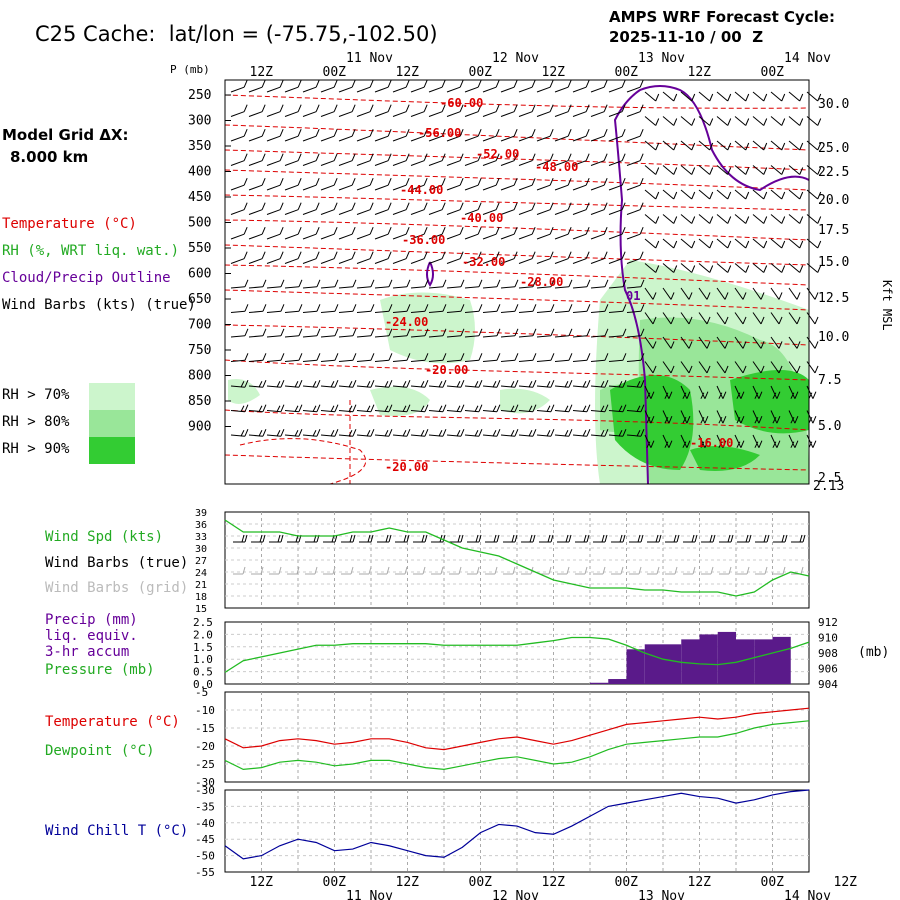 Image resolution: width=900 pixels, height=900 pixels. What do you see at coordinates (833, 230) in the screenshot?
I see `height-tick-label: 17.5` at bounding box center [833, 230].